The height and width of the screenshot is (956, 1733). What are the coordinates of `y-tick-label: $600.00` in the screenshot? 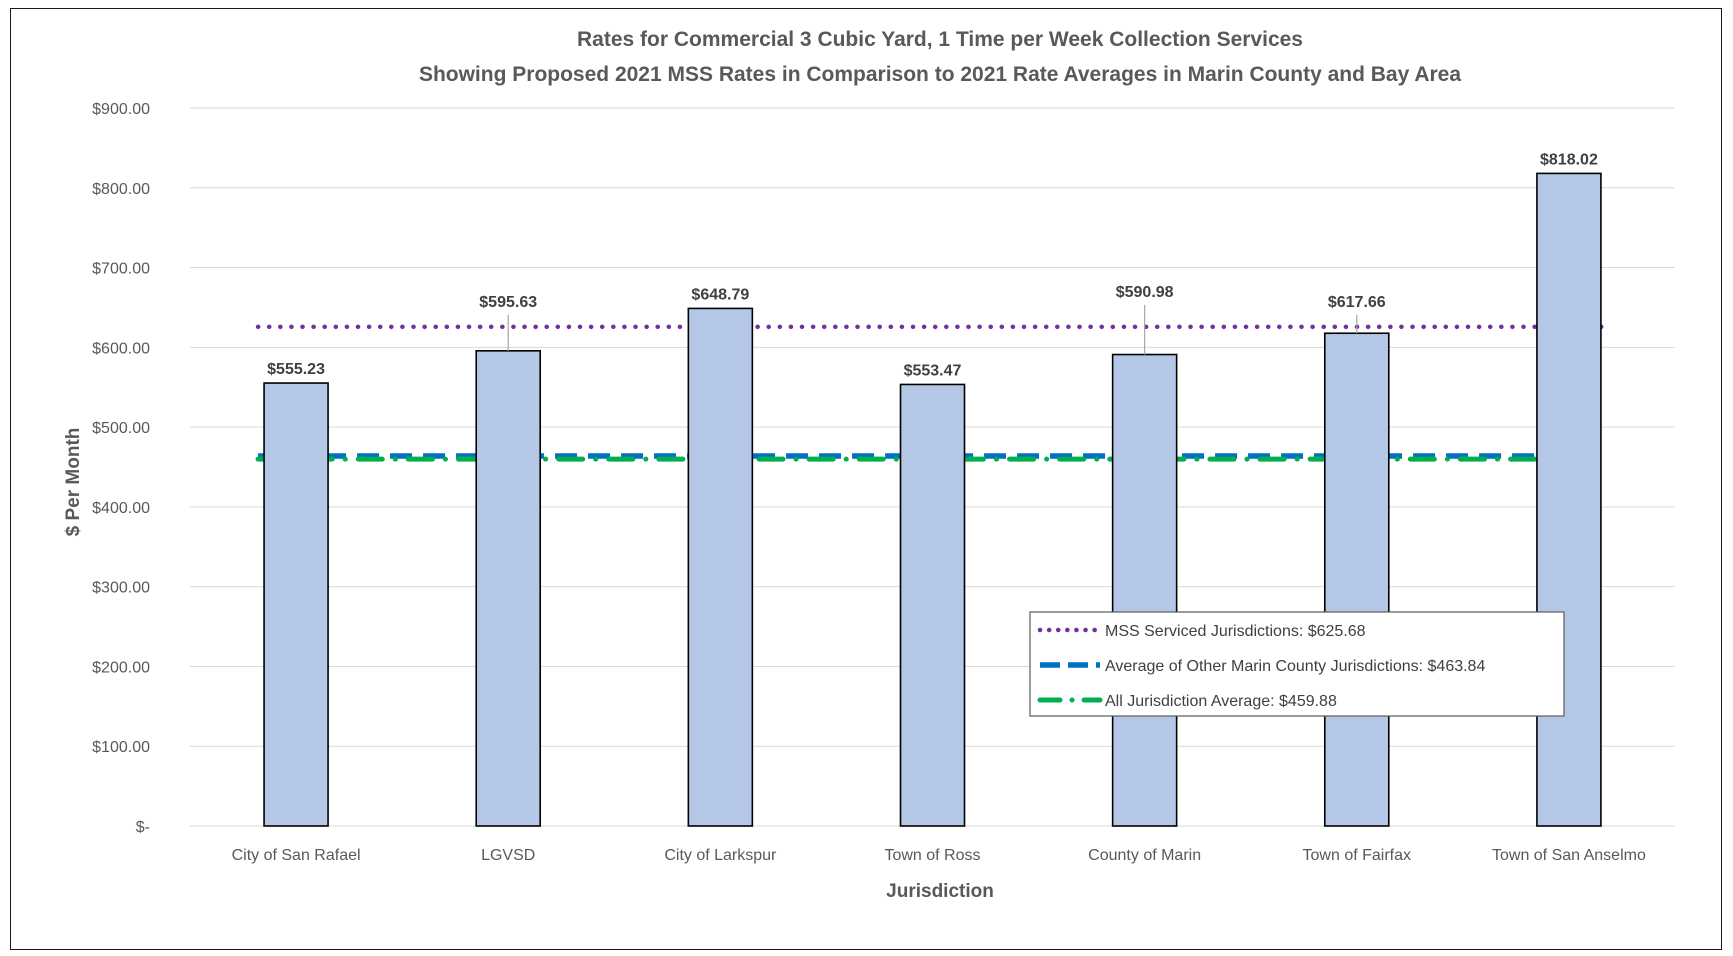 It's located at (121, 348).